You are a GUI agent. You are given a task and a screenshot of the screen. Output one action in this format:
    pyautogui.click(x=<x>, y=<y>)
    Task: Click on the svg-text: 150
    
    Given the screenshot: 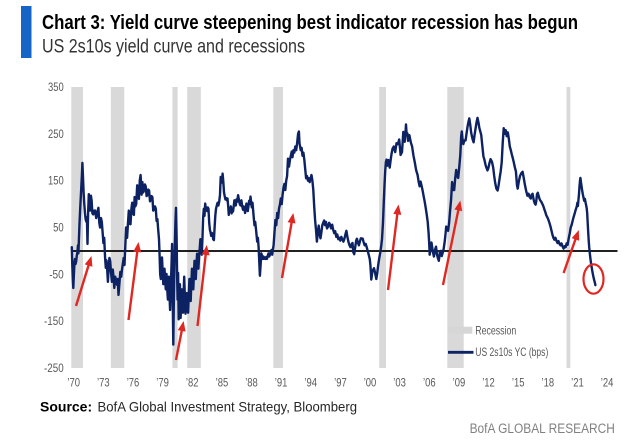 What is the action you would take?
    pyautogui.click(x=56, y=181)
    